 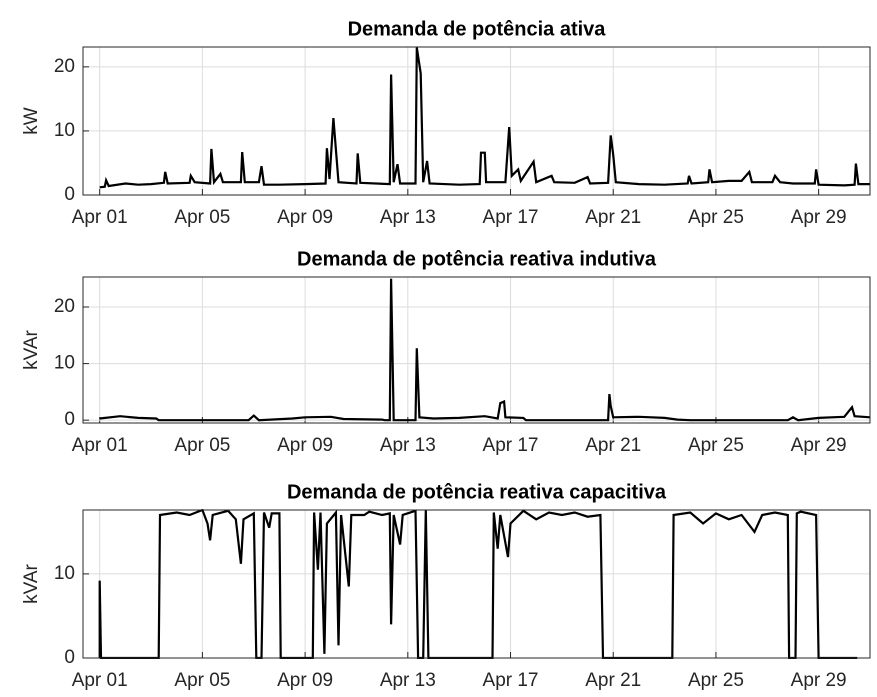 I want to click on y-axis-label: kW, so click(x=31, y=121).